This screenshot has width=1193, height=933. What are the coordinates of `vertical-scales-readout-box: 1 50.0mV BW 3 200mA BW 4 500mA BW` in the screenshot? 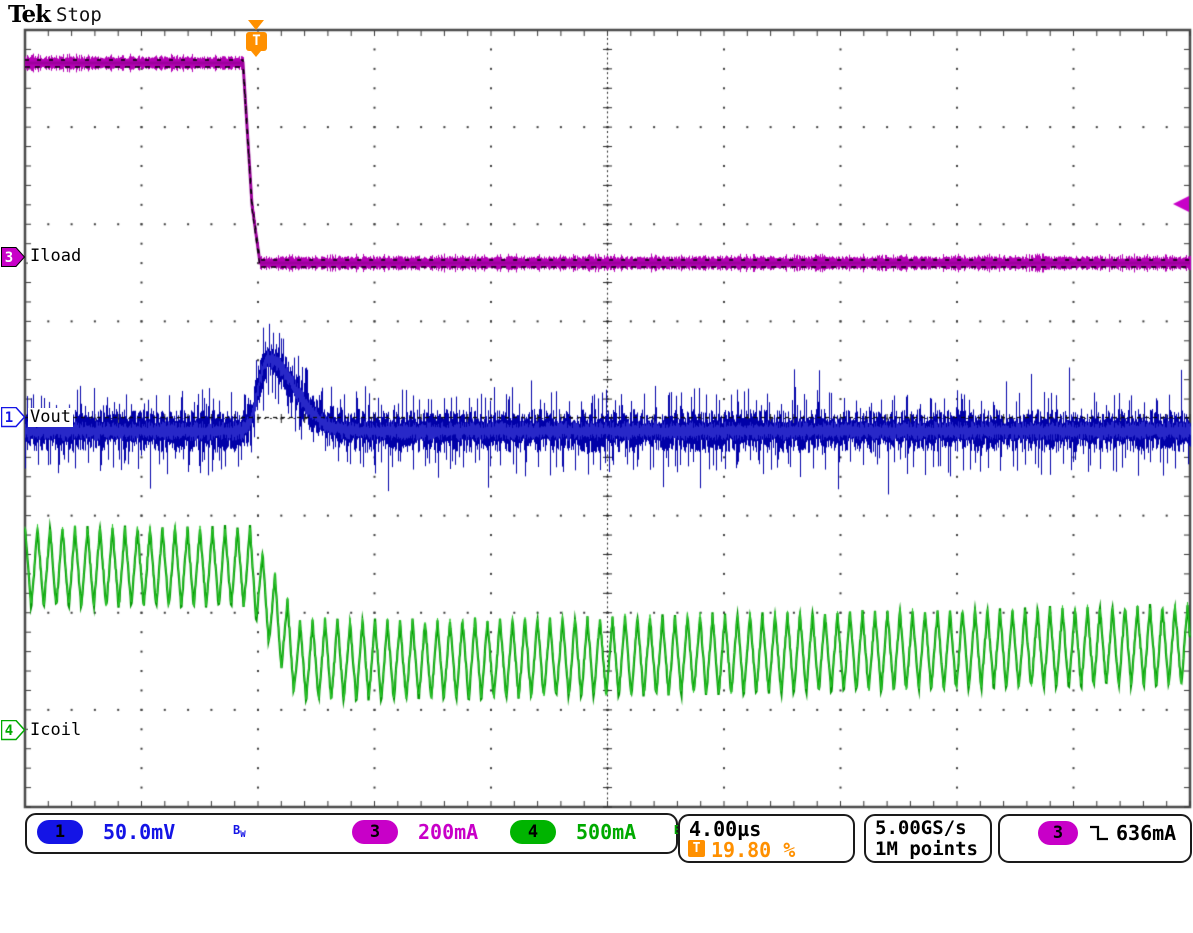 It's located at (356, 833).